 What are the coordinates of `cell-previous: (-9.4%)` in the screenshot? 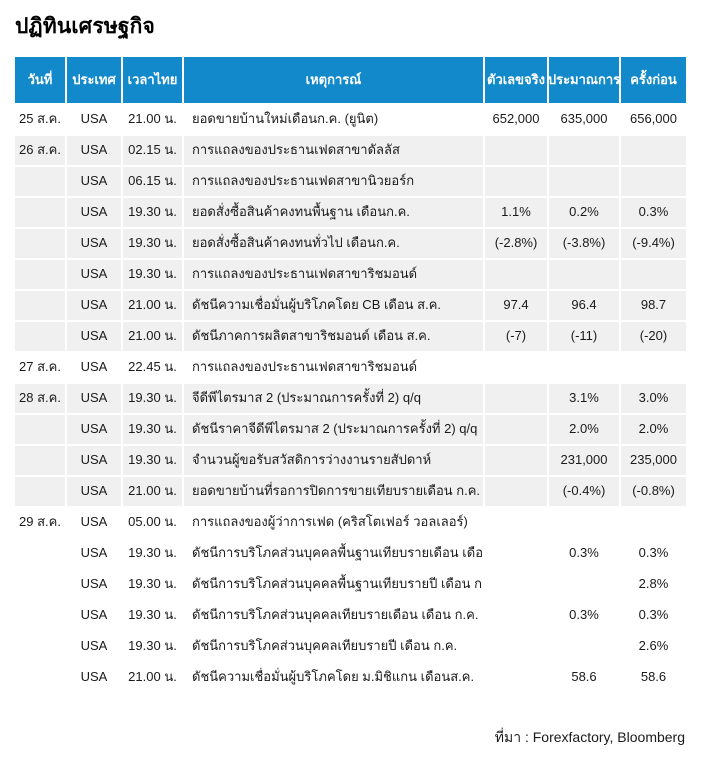 It's located at (653, 243).